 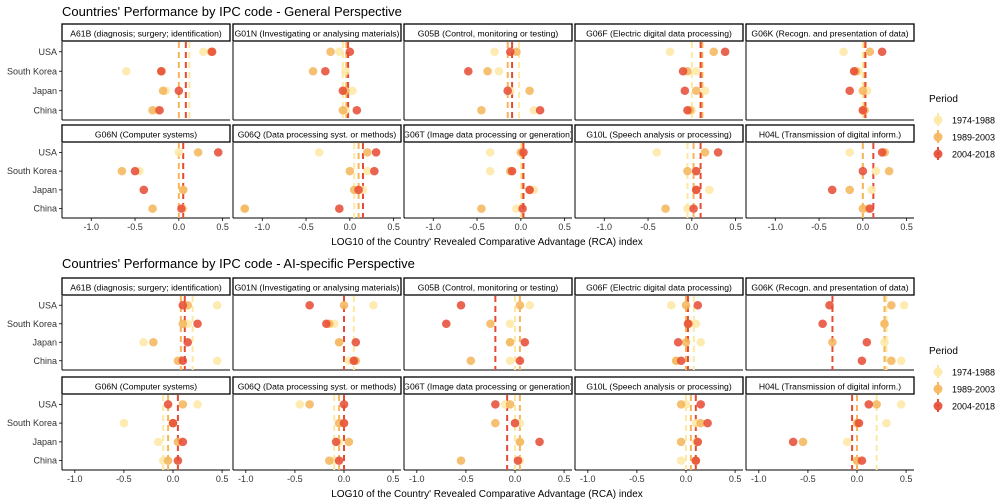 What do you see at coordinates (830, 324) in the screenshot?
I see `facet-panel: G06K (Recogn. and presentation of data)` at bounding box center [830, 324].